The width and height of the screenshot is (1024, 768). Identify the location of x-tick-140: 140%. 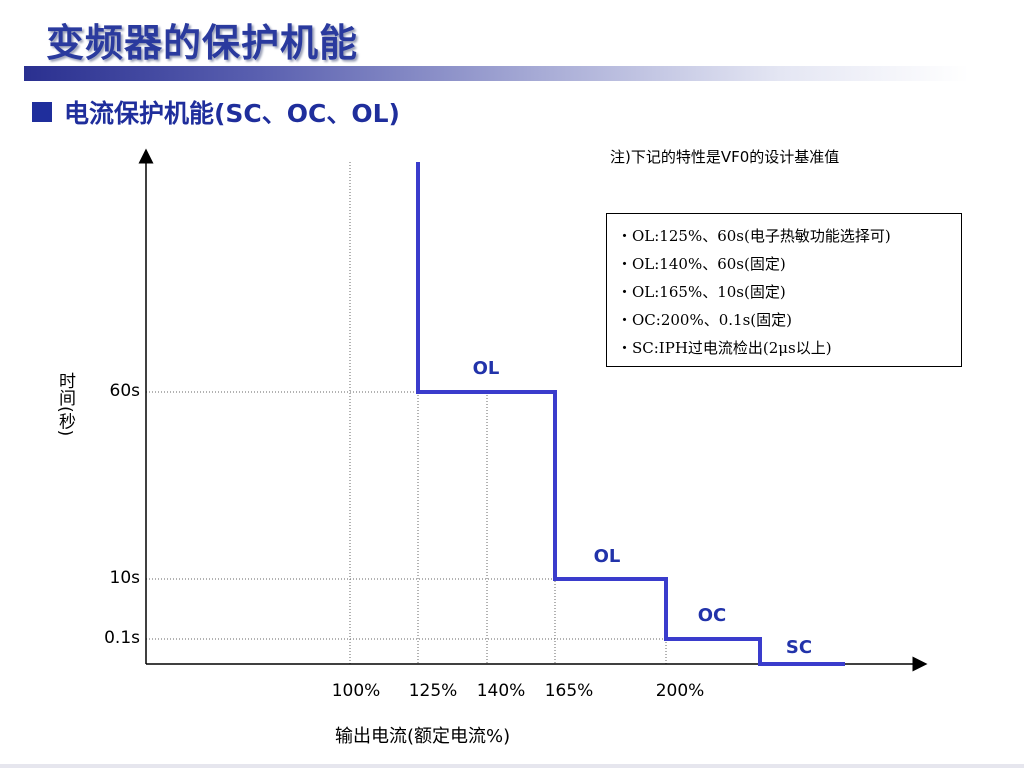
(501, 691).